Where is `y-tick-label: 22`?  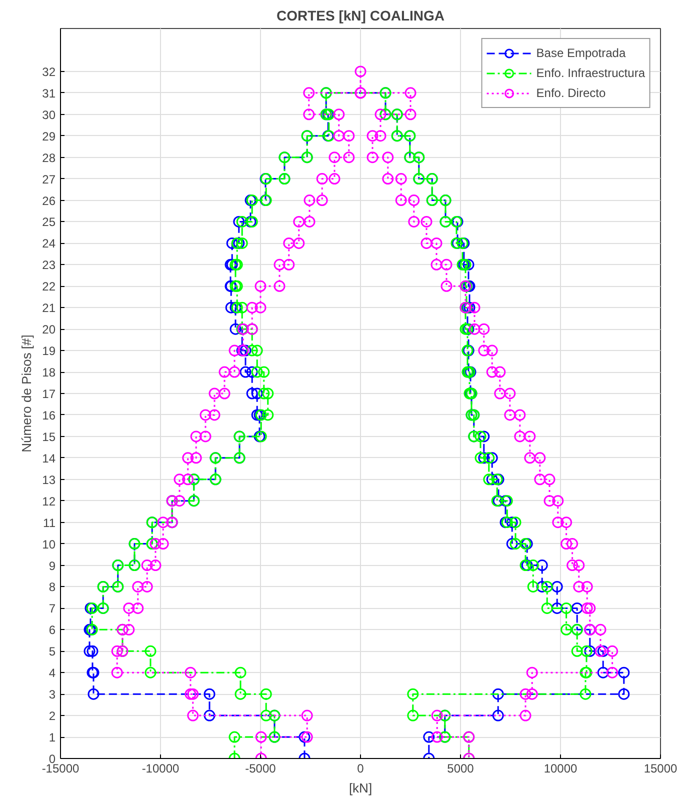
y-tick-label: 22 is located at coordinates (49, 287).